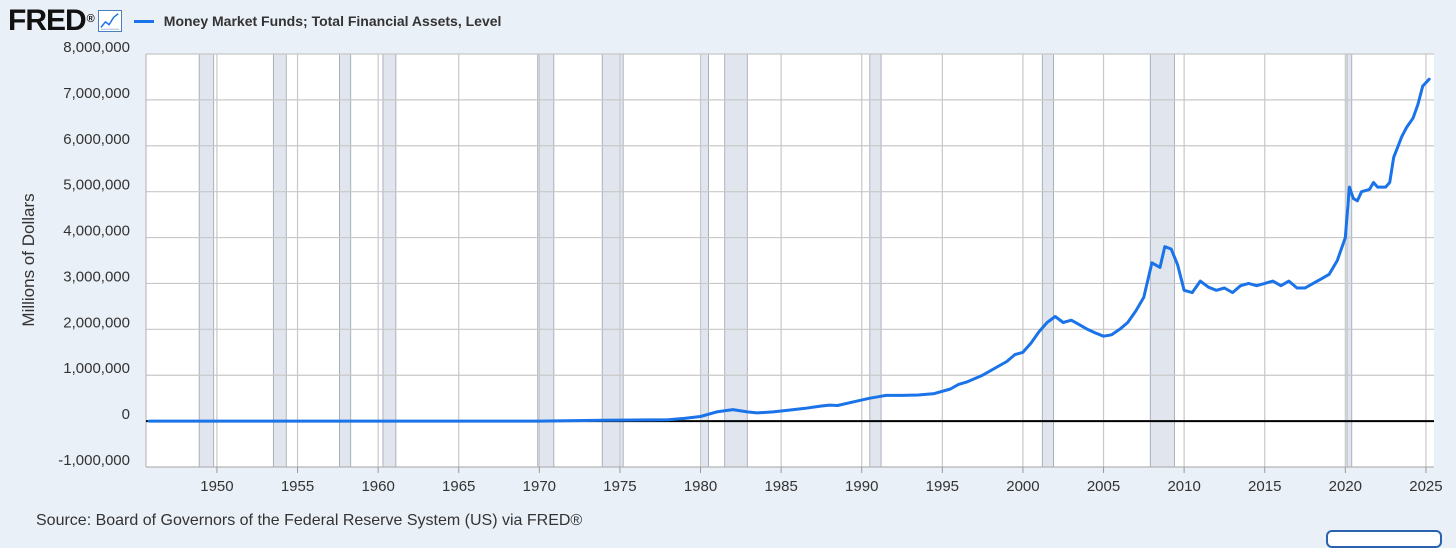 The width and height of the screenshot is (1456, 548). What do you see at coordinates (96, 47) in the screenshot?
I see `y-tick-label: 8,000,000` at bounding box center [96, 47].